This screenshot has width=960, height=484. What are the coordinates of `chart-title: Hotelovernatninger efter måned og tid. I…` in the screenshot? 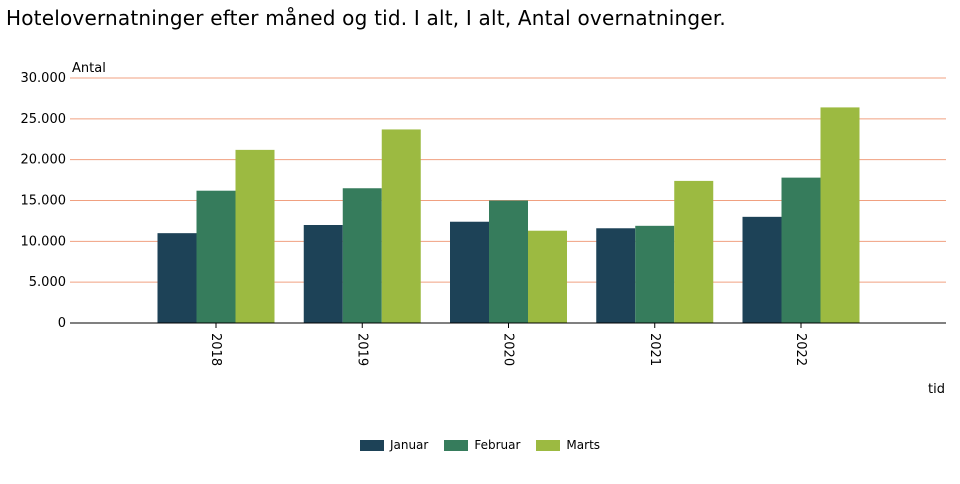 It's located at (366, 18).